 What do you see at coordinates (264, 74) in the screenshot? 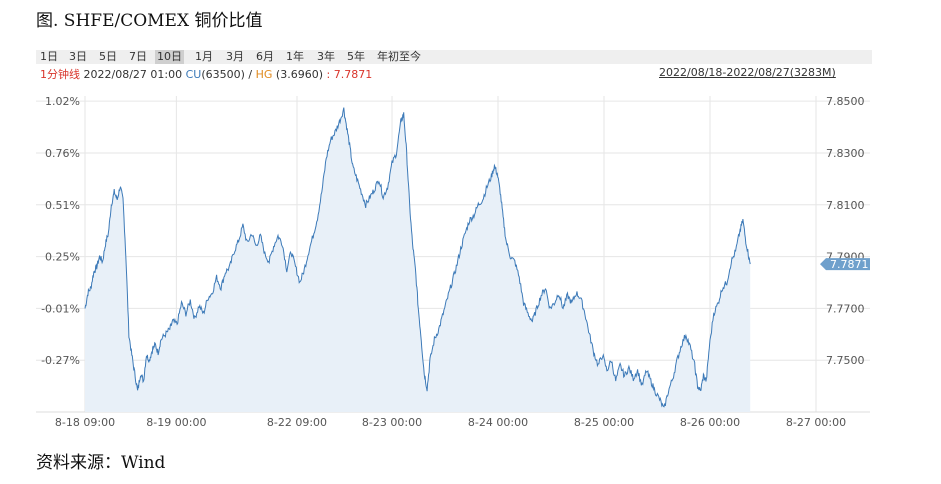
I see `hg-label: HG` at bounding box center [264, 74].